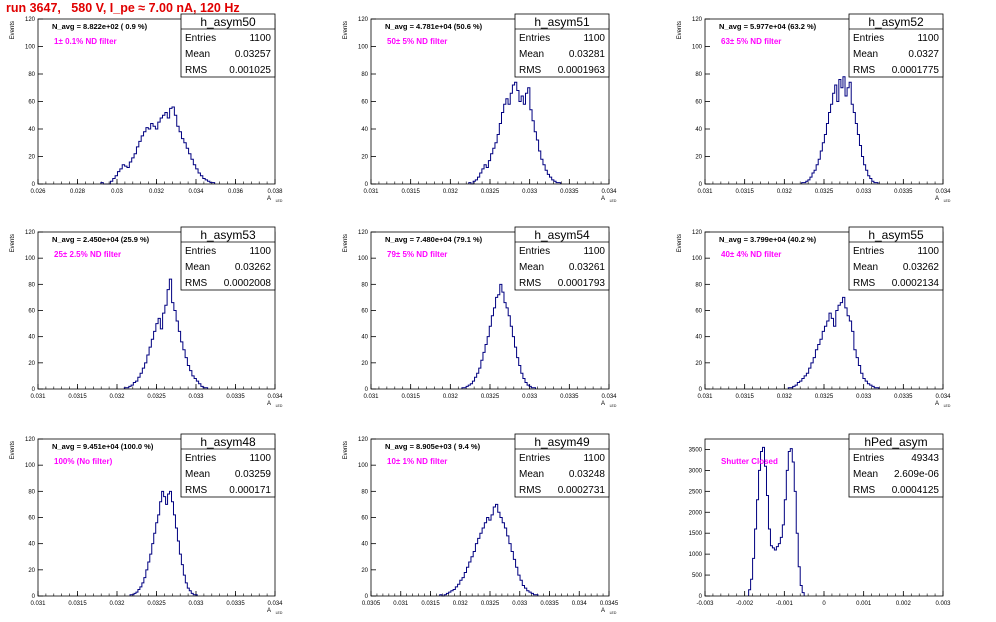  Describe the element at coordinates (250, 70) in the screenshot. I see `stat-value: 0.001025` at that location.